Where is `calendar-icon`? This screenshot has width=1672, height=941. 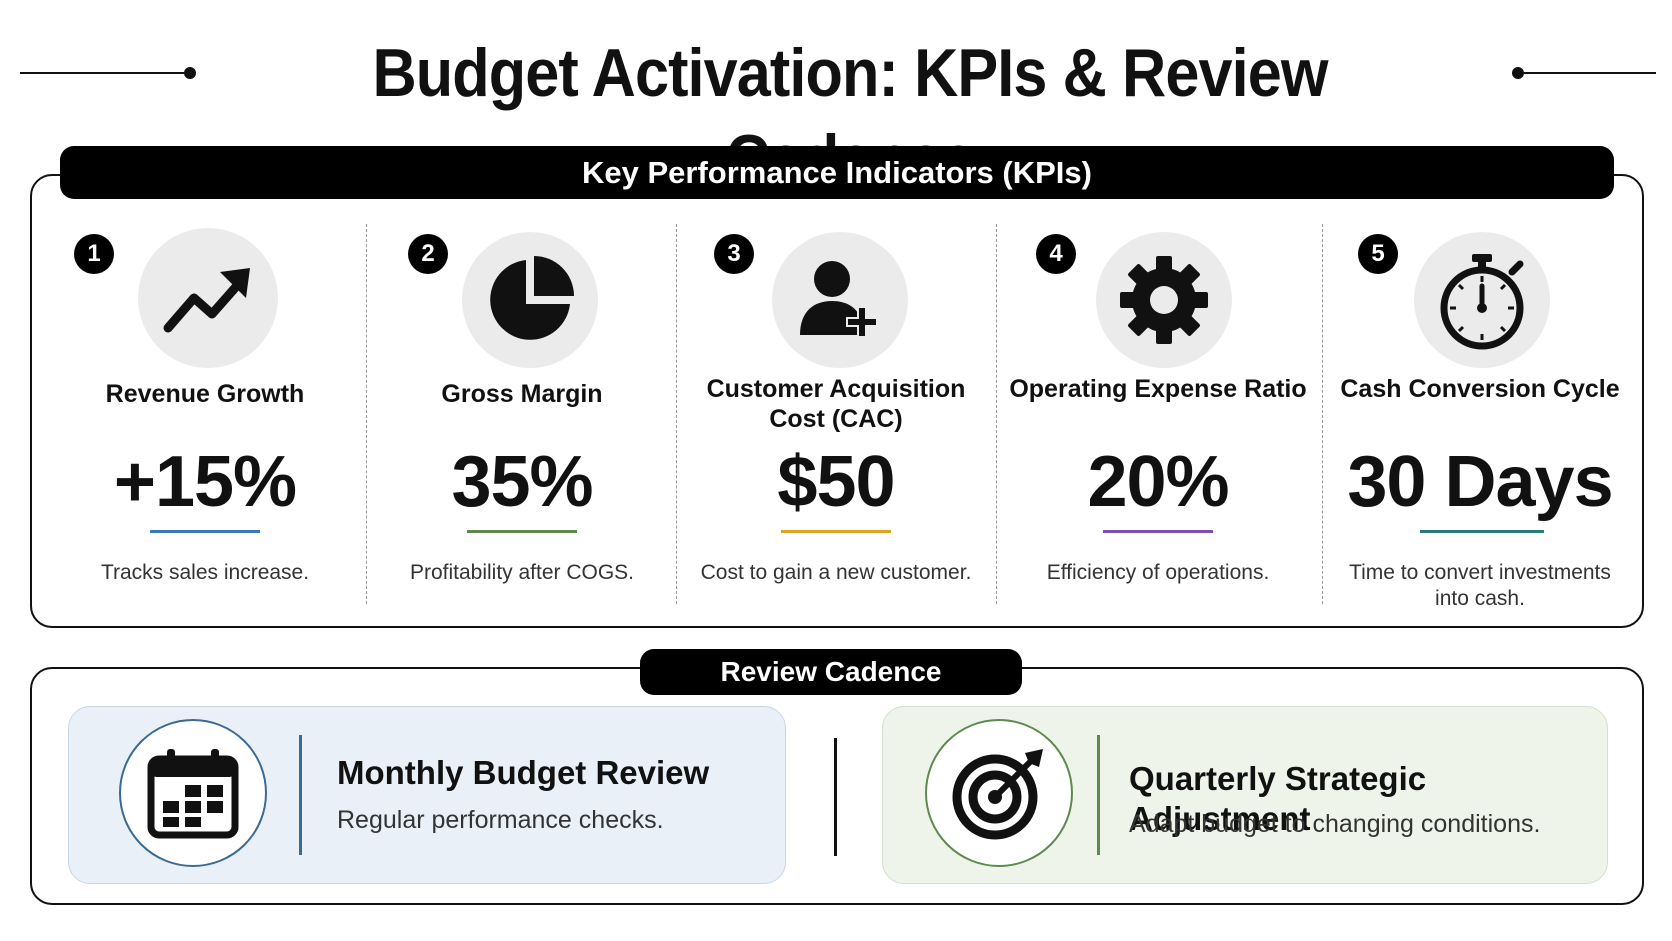 calendar-icon is located at coordinates (193, 794).